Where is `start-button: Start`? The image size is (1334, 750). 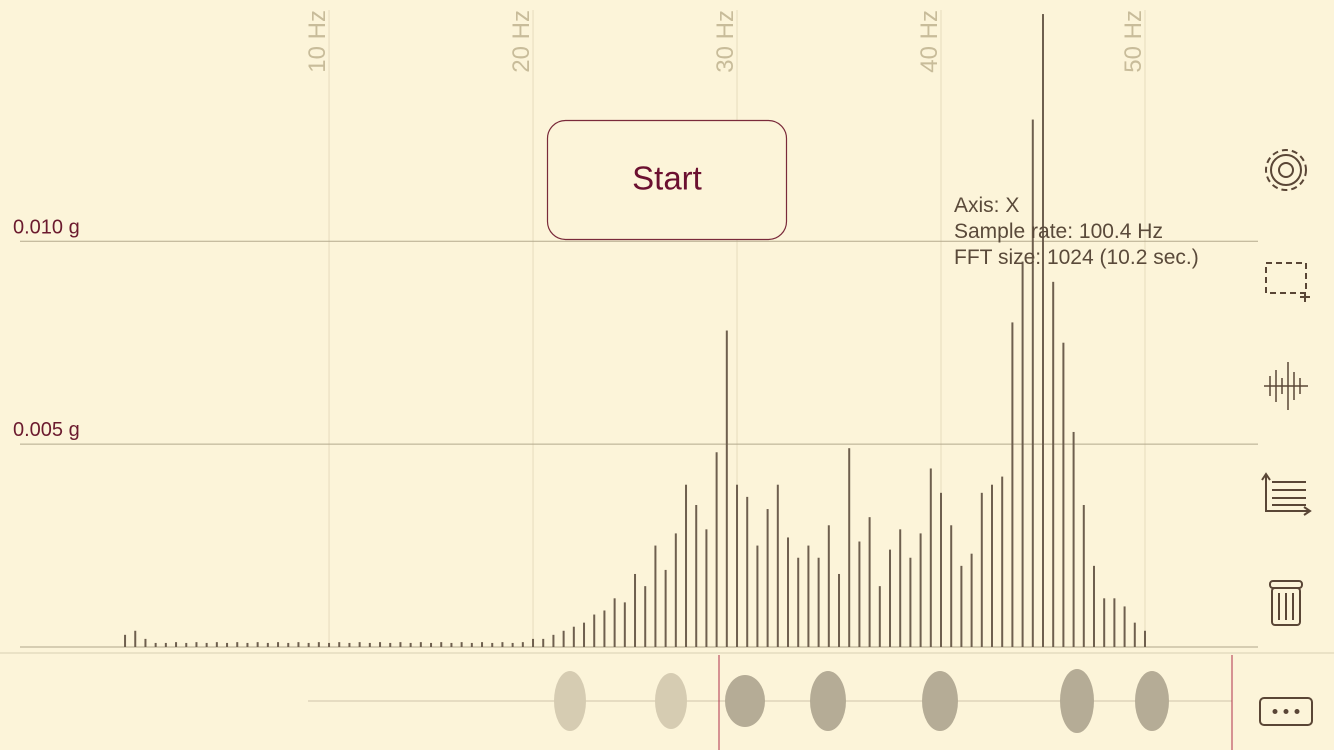 start-button: Start is located at coordinates (667, 180).